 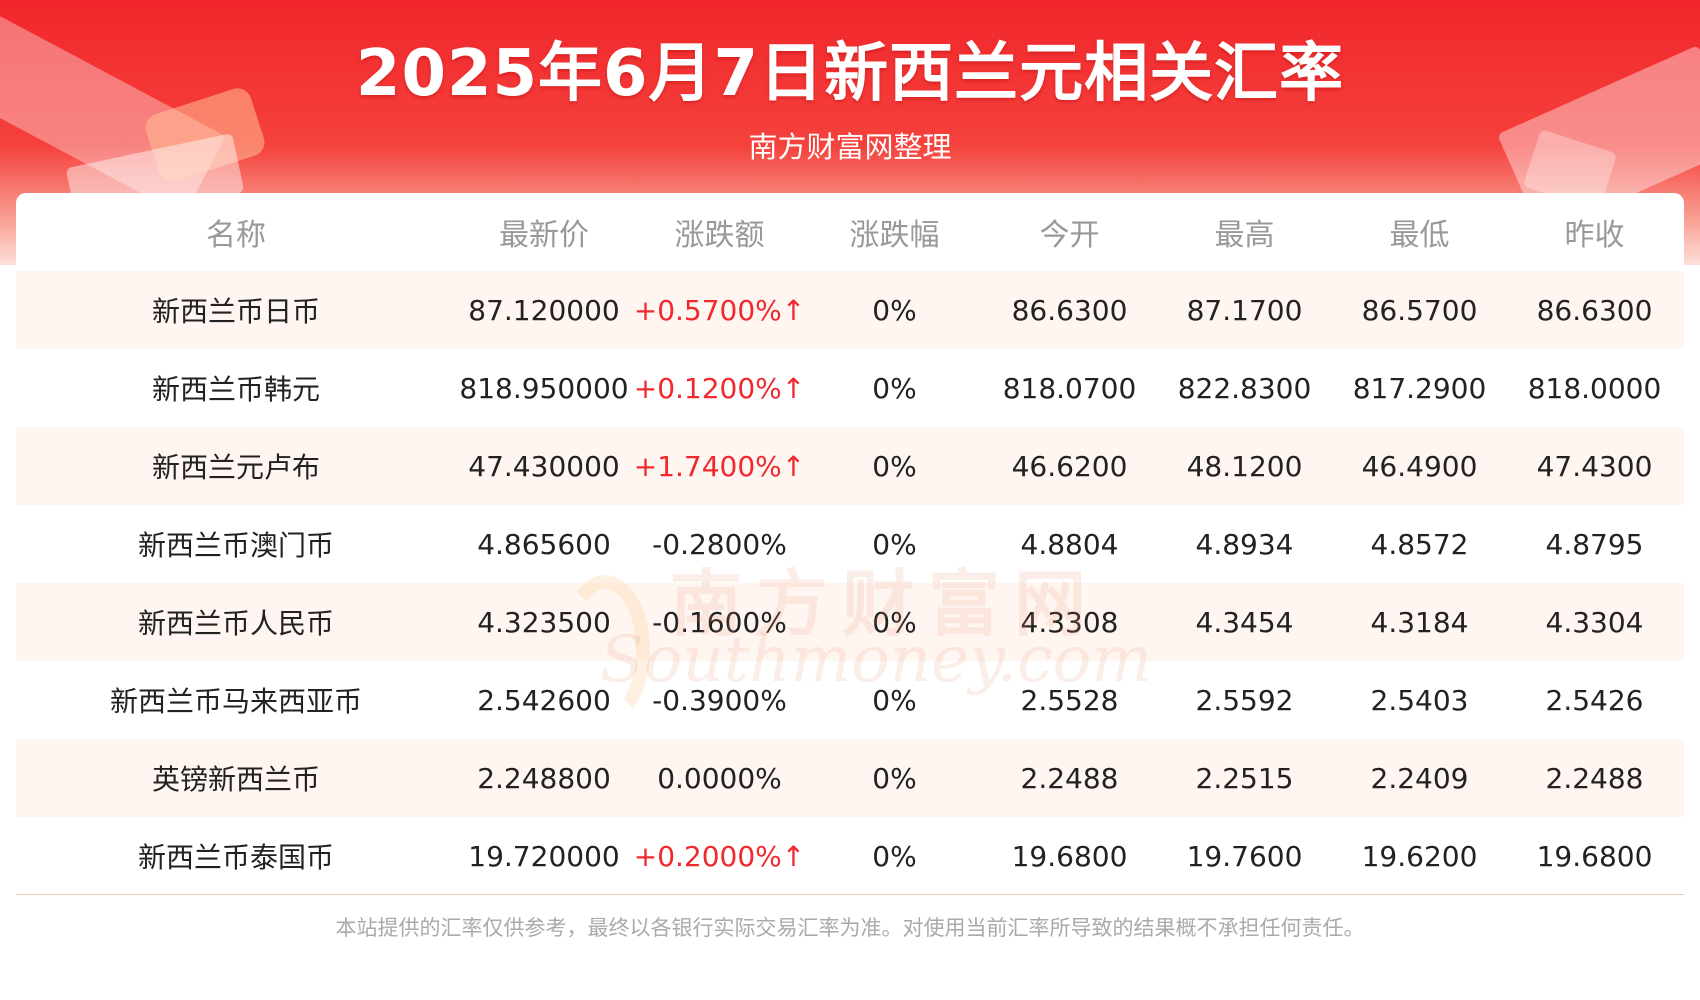 I want to click on table-header-row: 名称 最新价 涨跌额 涨跌幅 今开 最高 最低 昨收, so click(x=850, y=232).